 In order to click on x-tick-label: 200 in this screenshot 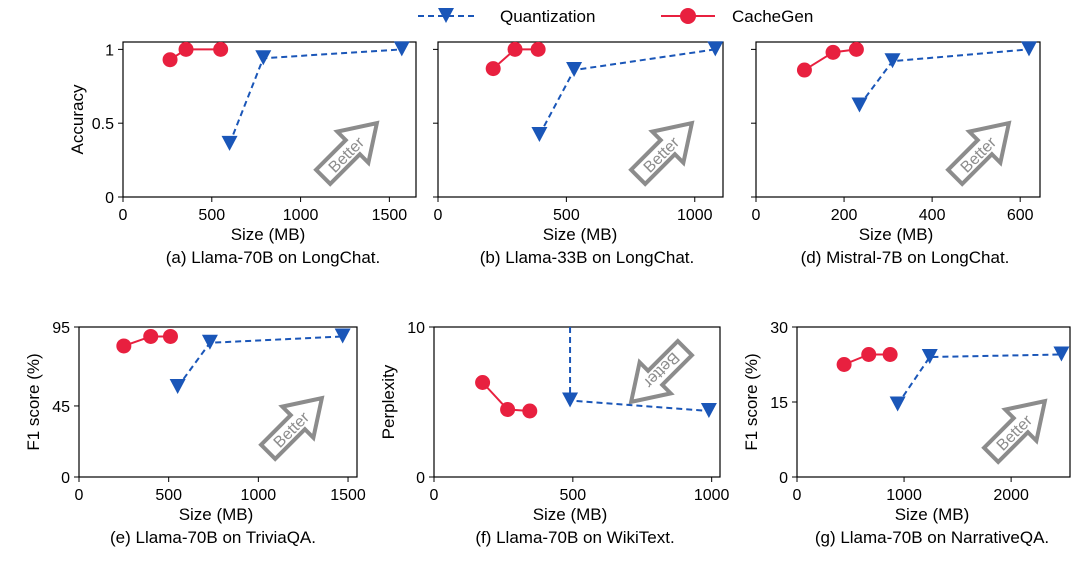, I will do `click(844, 215)`.